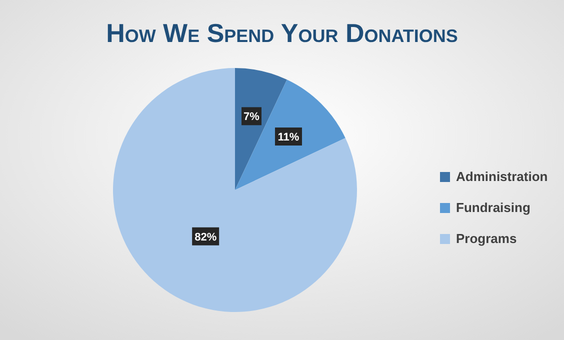  I want to click on legend-label: Fundraising, so click(493, 207).